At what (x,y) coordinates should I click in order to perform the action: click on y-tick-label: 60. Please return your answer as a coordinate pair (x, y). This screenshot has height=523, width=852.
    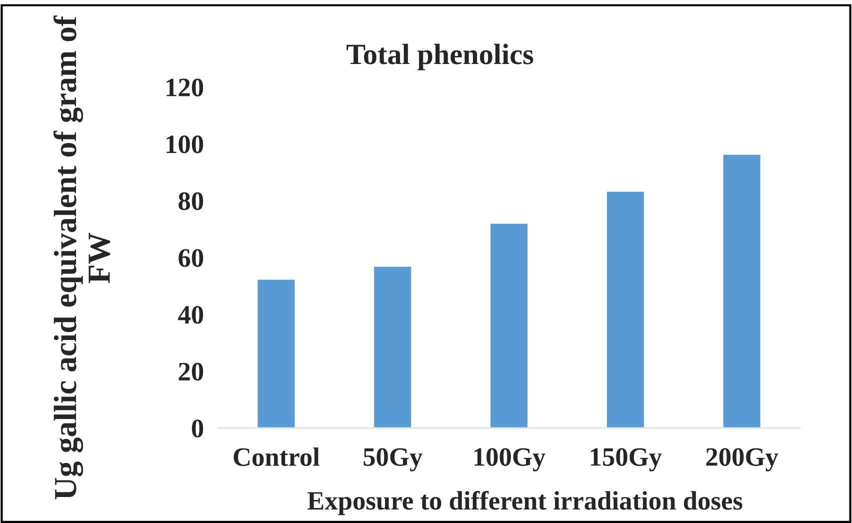
    Looking at the image, I should click on (191, 258).